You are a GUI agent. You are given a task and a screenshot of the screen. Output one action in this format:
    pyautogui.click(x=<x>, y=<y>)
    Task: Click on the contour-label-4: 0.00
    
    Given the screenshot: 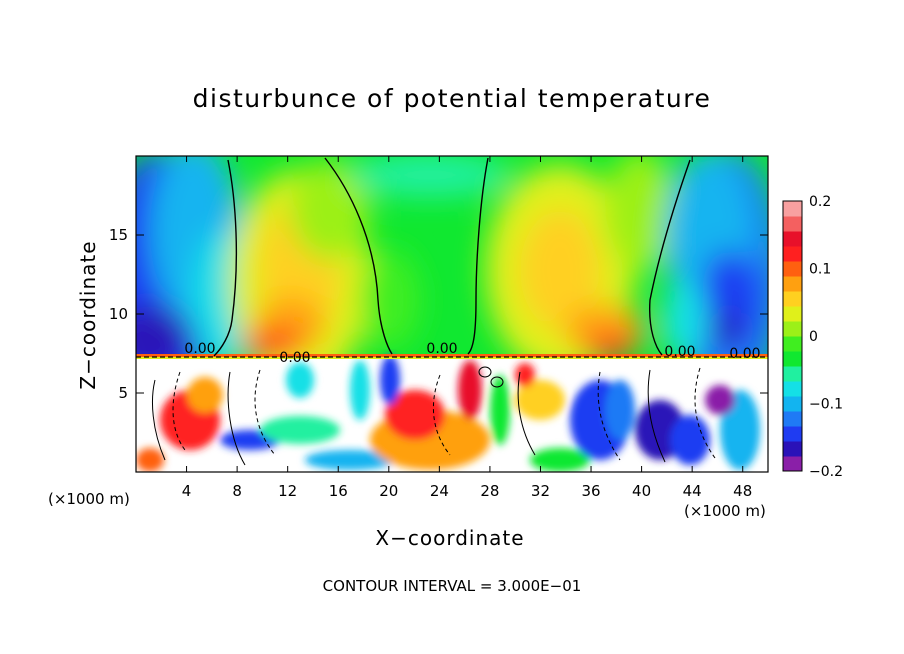 What is the action you would take?
    pyautogui.click(x=744, y=354)
    